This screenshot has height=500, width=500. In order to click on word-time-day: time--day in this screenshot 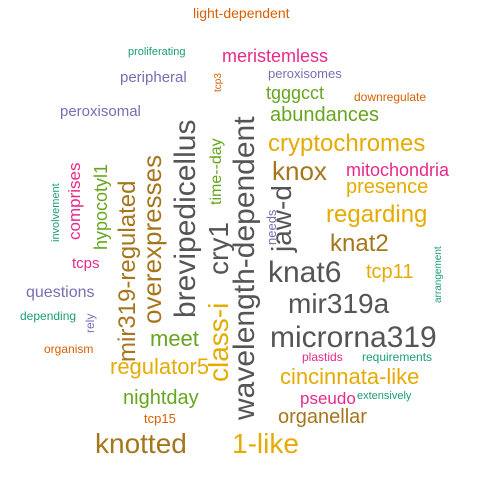, I will do `click(216, 171)`.